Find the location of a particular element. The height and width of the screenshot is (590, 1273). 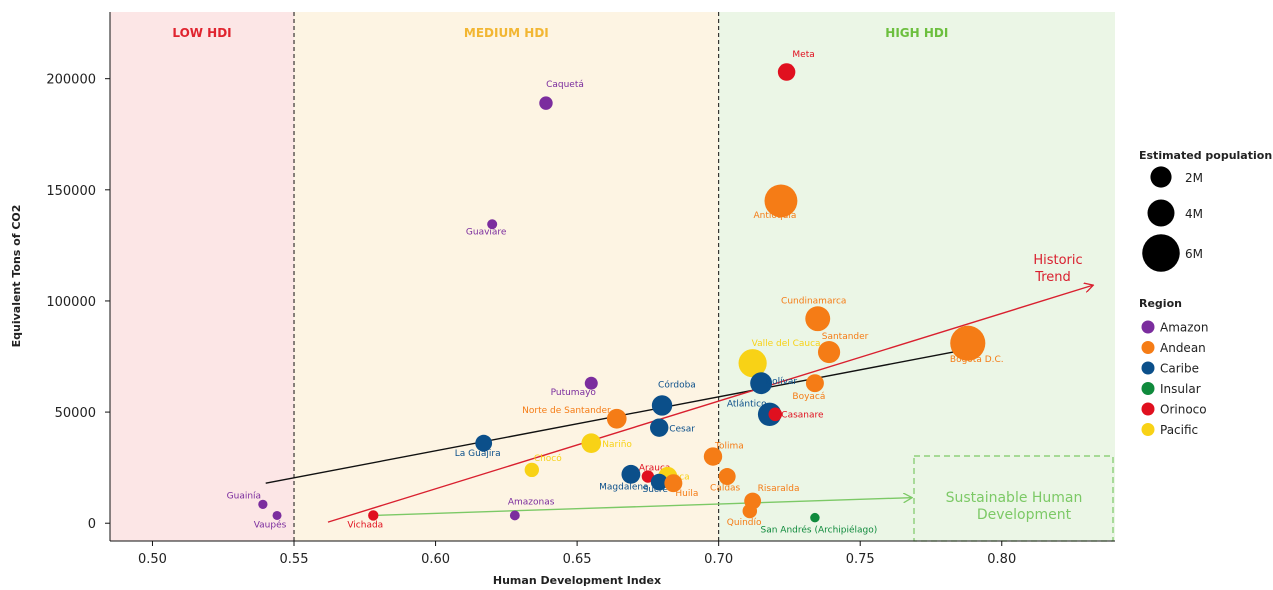

x-axis-title: Human Development Index is located at coordinates (577, 580).